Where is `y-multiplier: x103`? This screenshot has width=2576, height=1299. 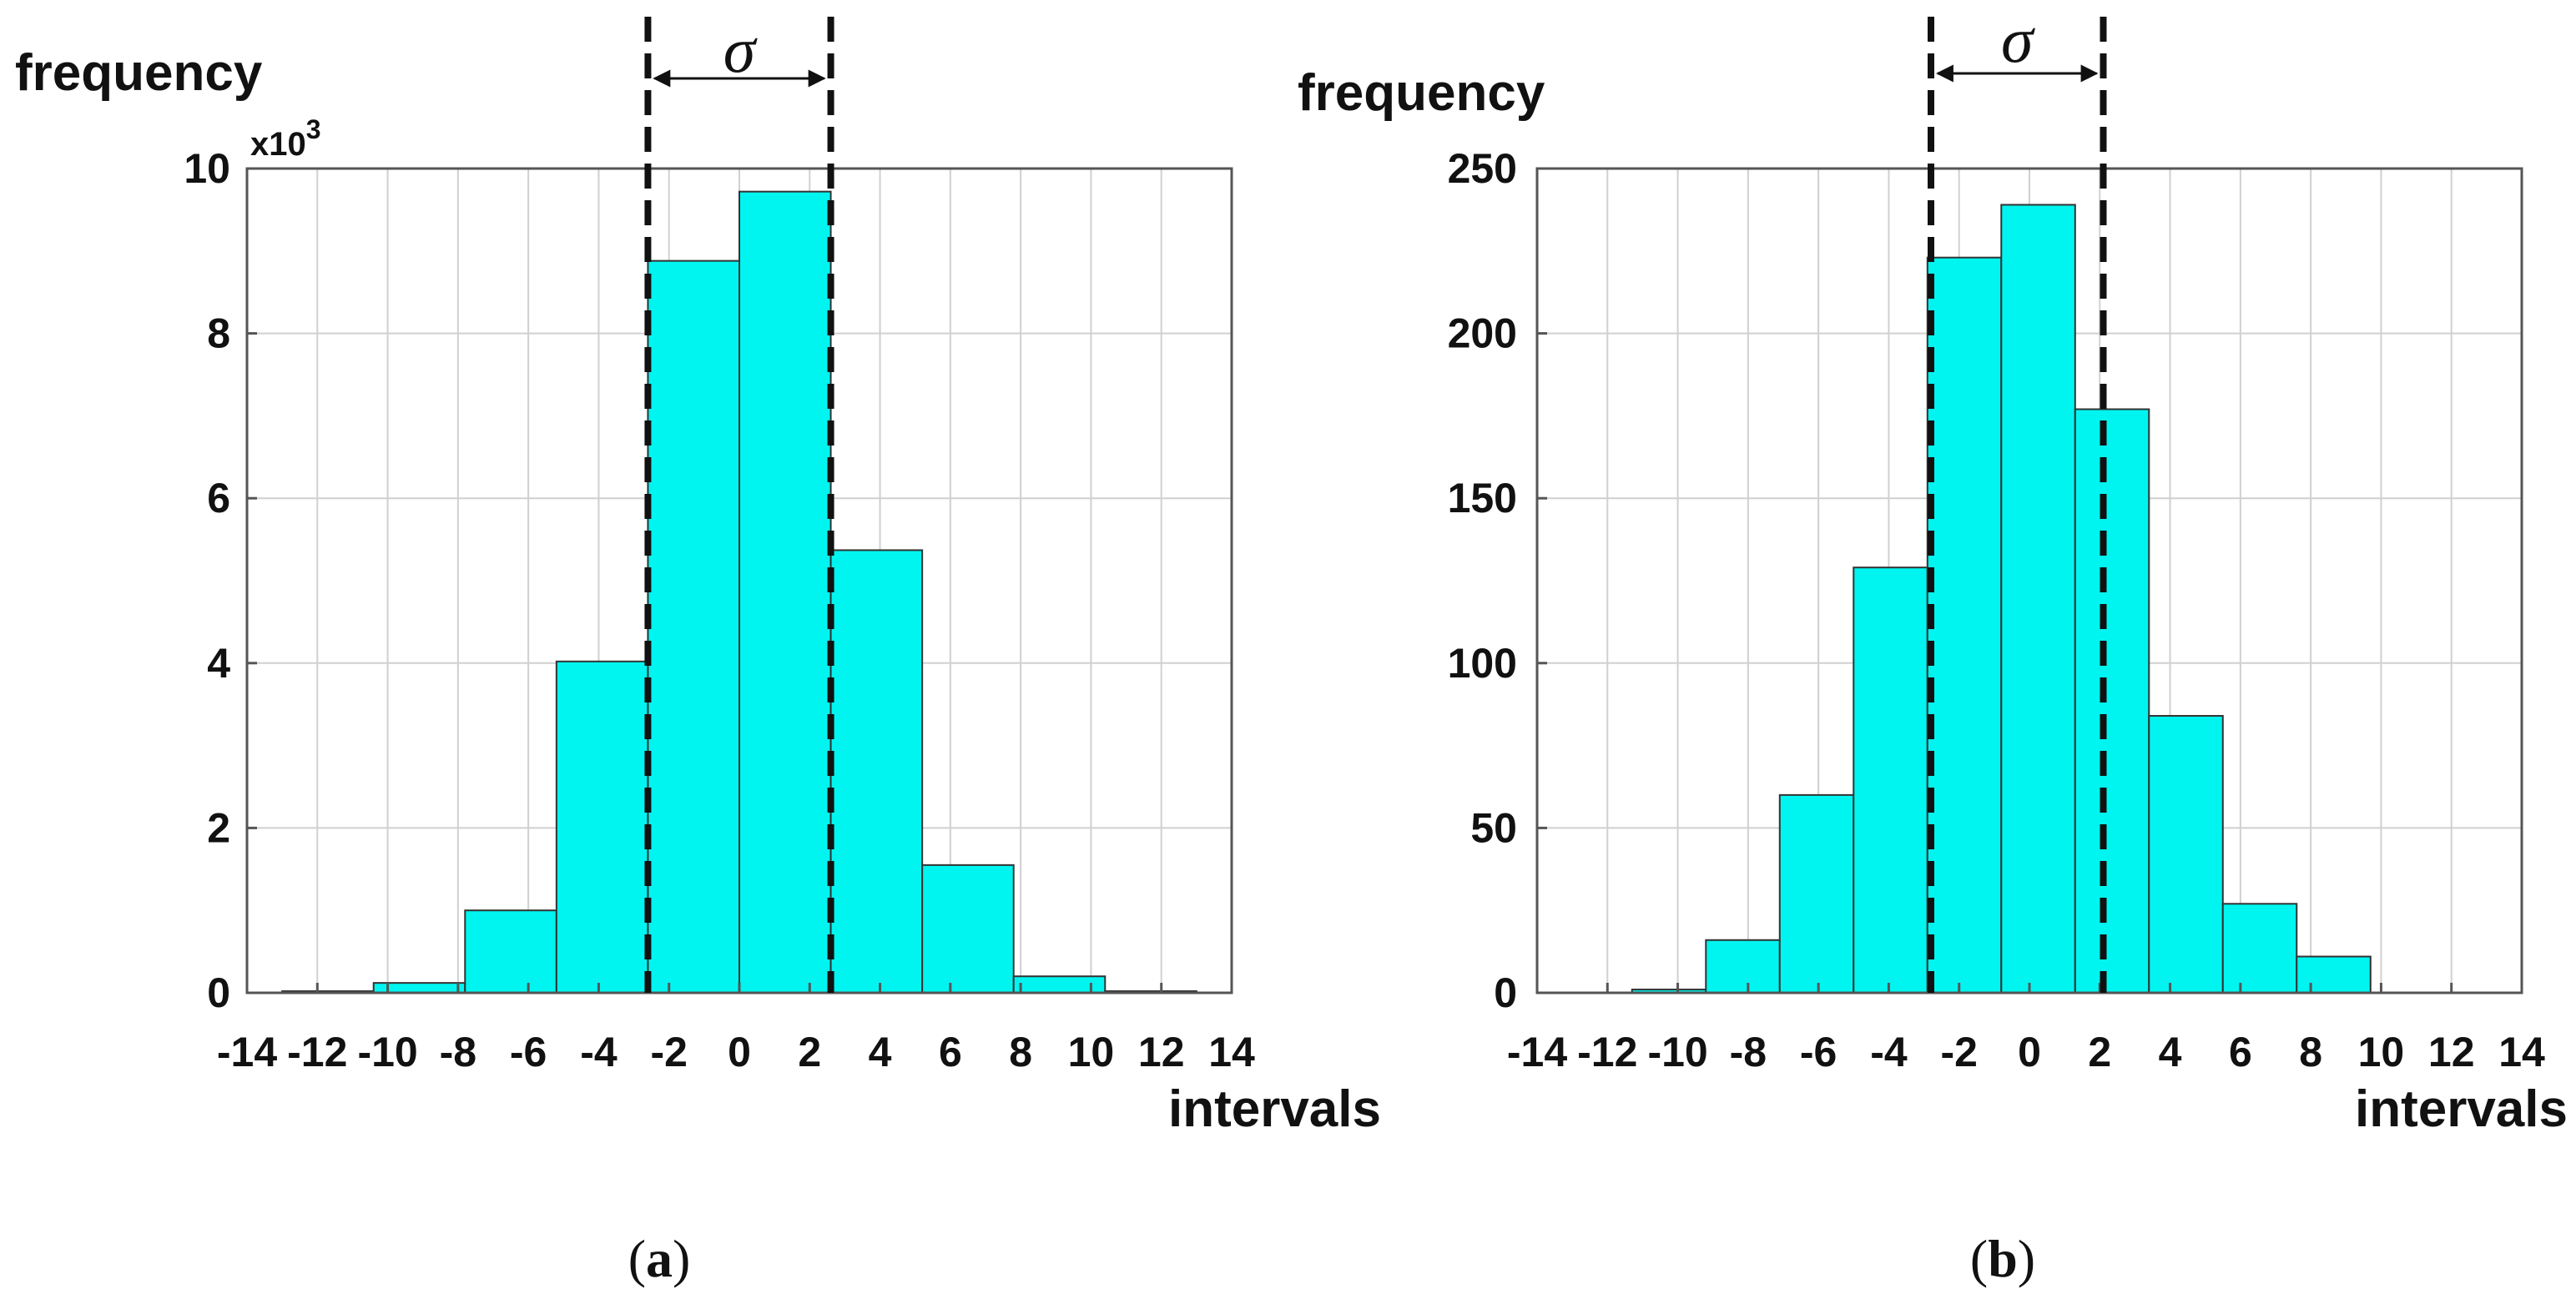 y-multiplier: x103 is located at coordinates (285, 138).